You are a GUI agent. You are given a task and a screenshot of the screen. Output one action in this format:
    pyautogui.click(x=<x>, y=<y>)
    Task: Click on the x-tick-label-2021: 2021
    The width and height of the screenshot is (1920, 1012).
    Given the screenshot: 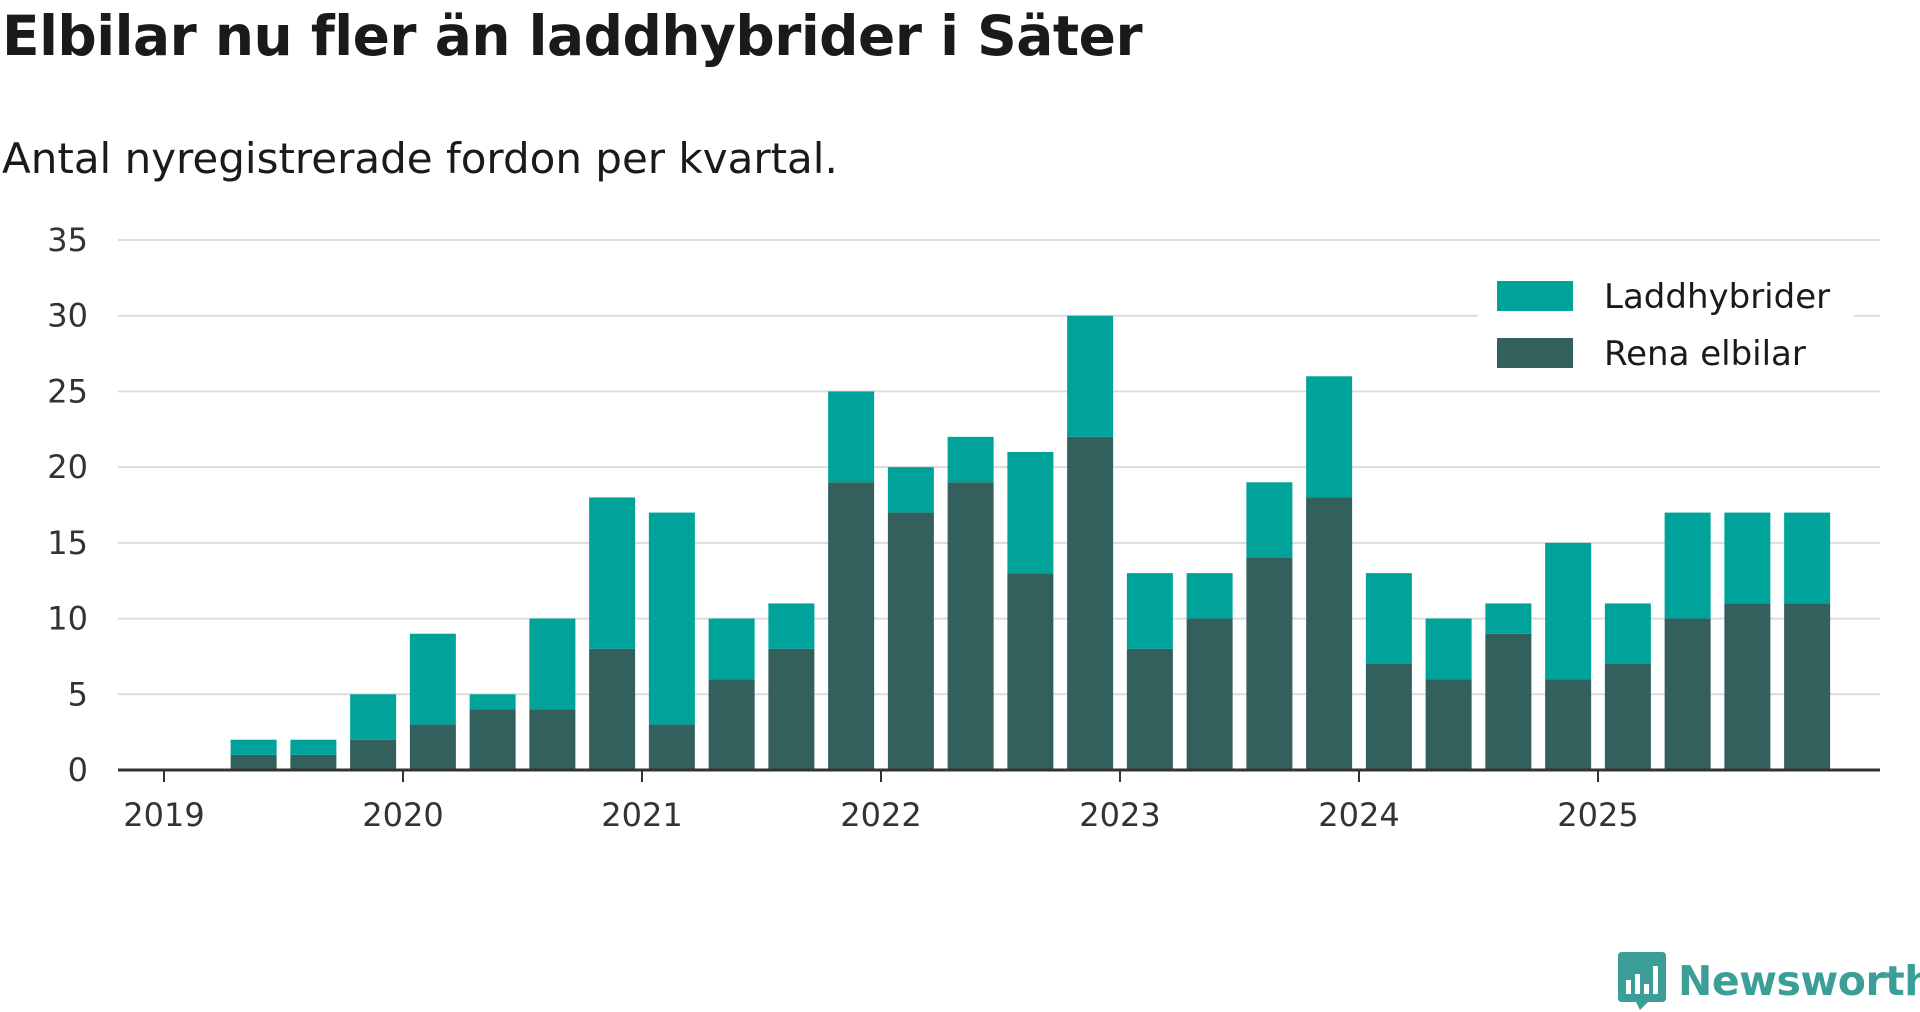 What is the action you would take?
    pyautogui.click(x=641, y=815)
    